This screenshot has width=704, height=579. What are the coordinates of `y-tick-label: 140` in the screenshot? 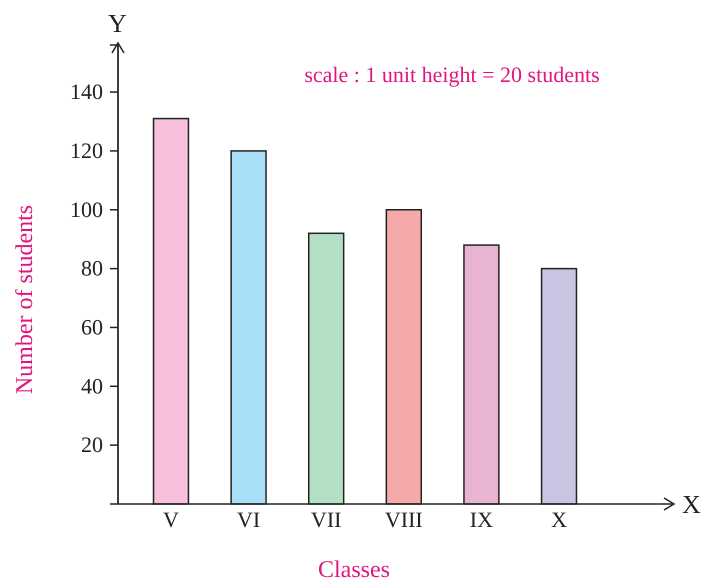 It's located at (86, 91).